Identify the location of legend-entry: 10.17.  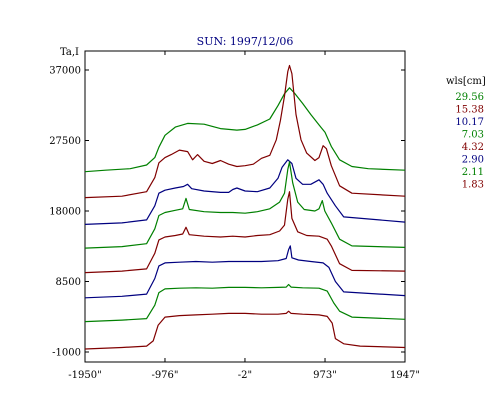
(469, 122).